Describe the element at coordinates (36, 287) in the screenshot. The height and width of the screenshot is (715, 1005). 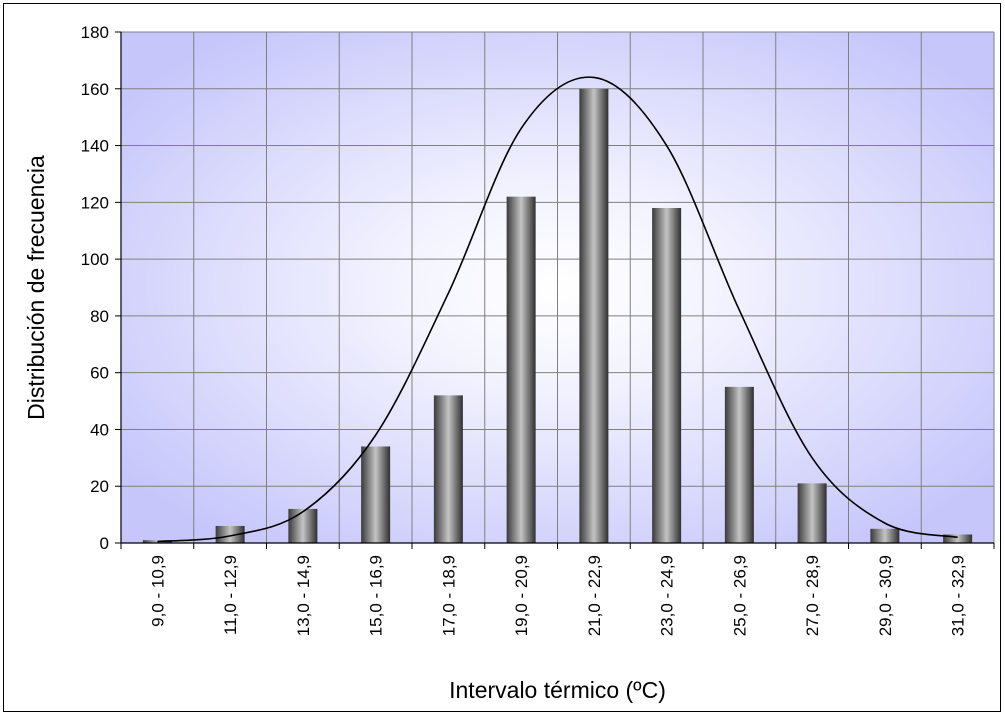
I see `y-axis-title: Distribución de frecuencia` at that location.